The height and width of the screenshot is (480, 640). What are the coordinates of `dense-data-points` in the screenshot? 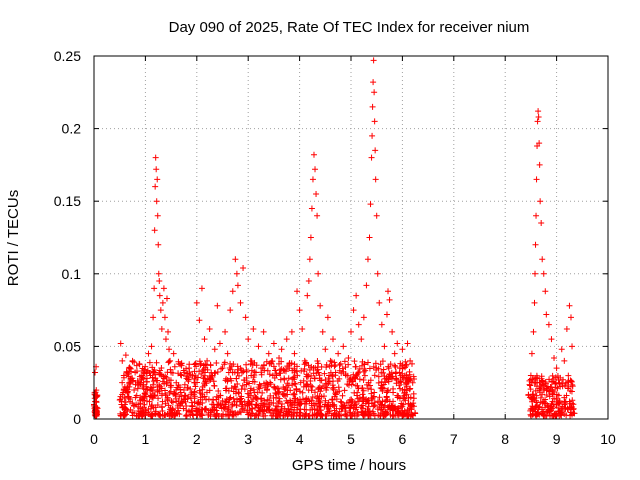 It's located at (334, 388).